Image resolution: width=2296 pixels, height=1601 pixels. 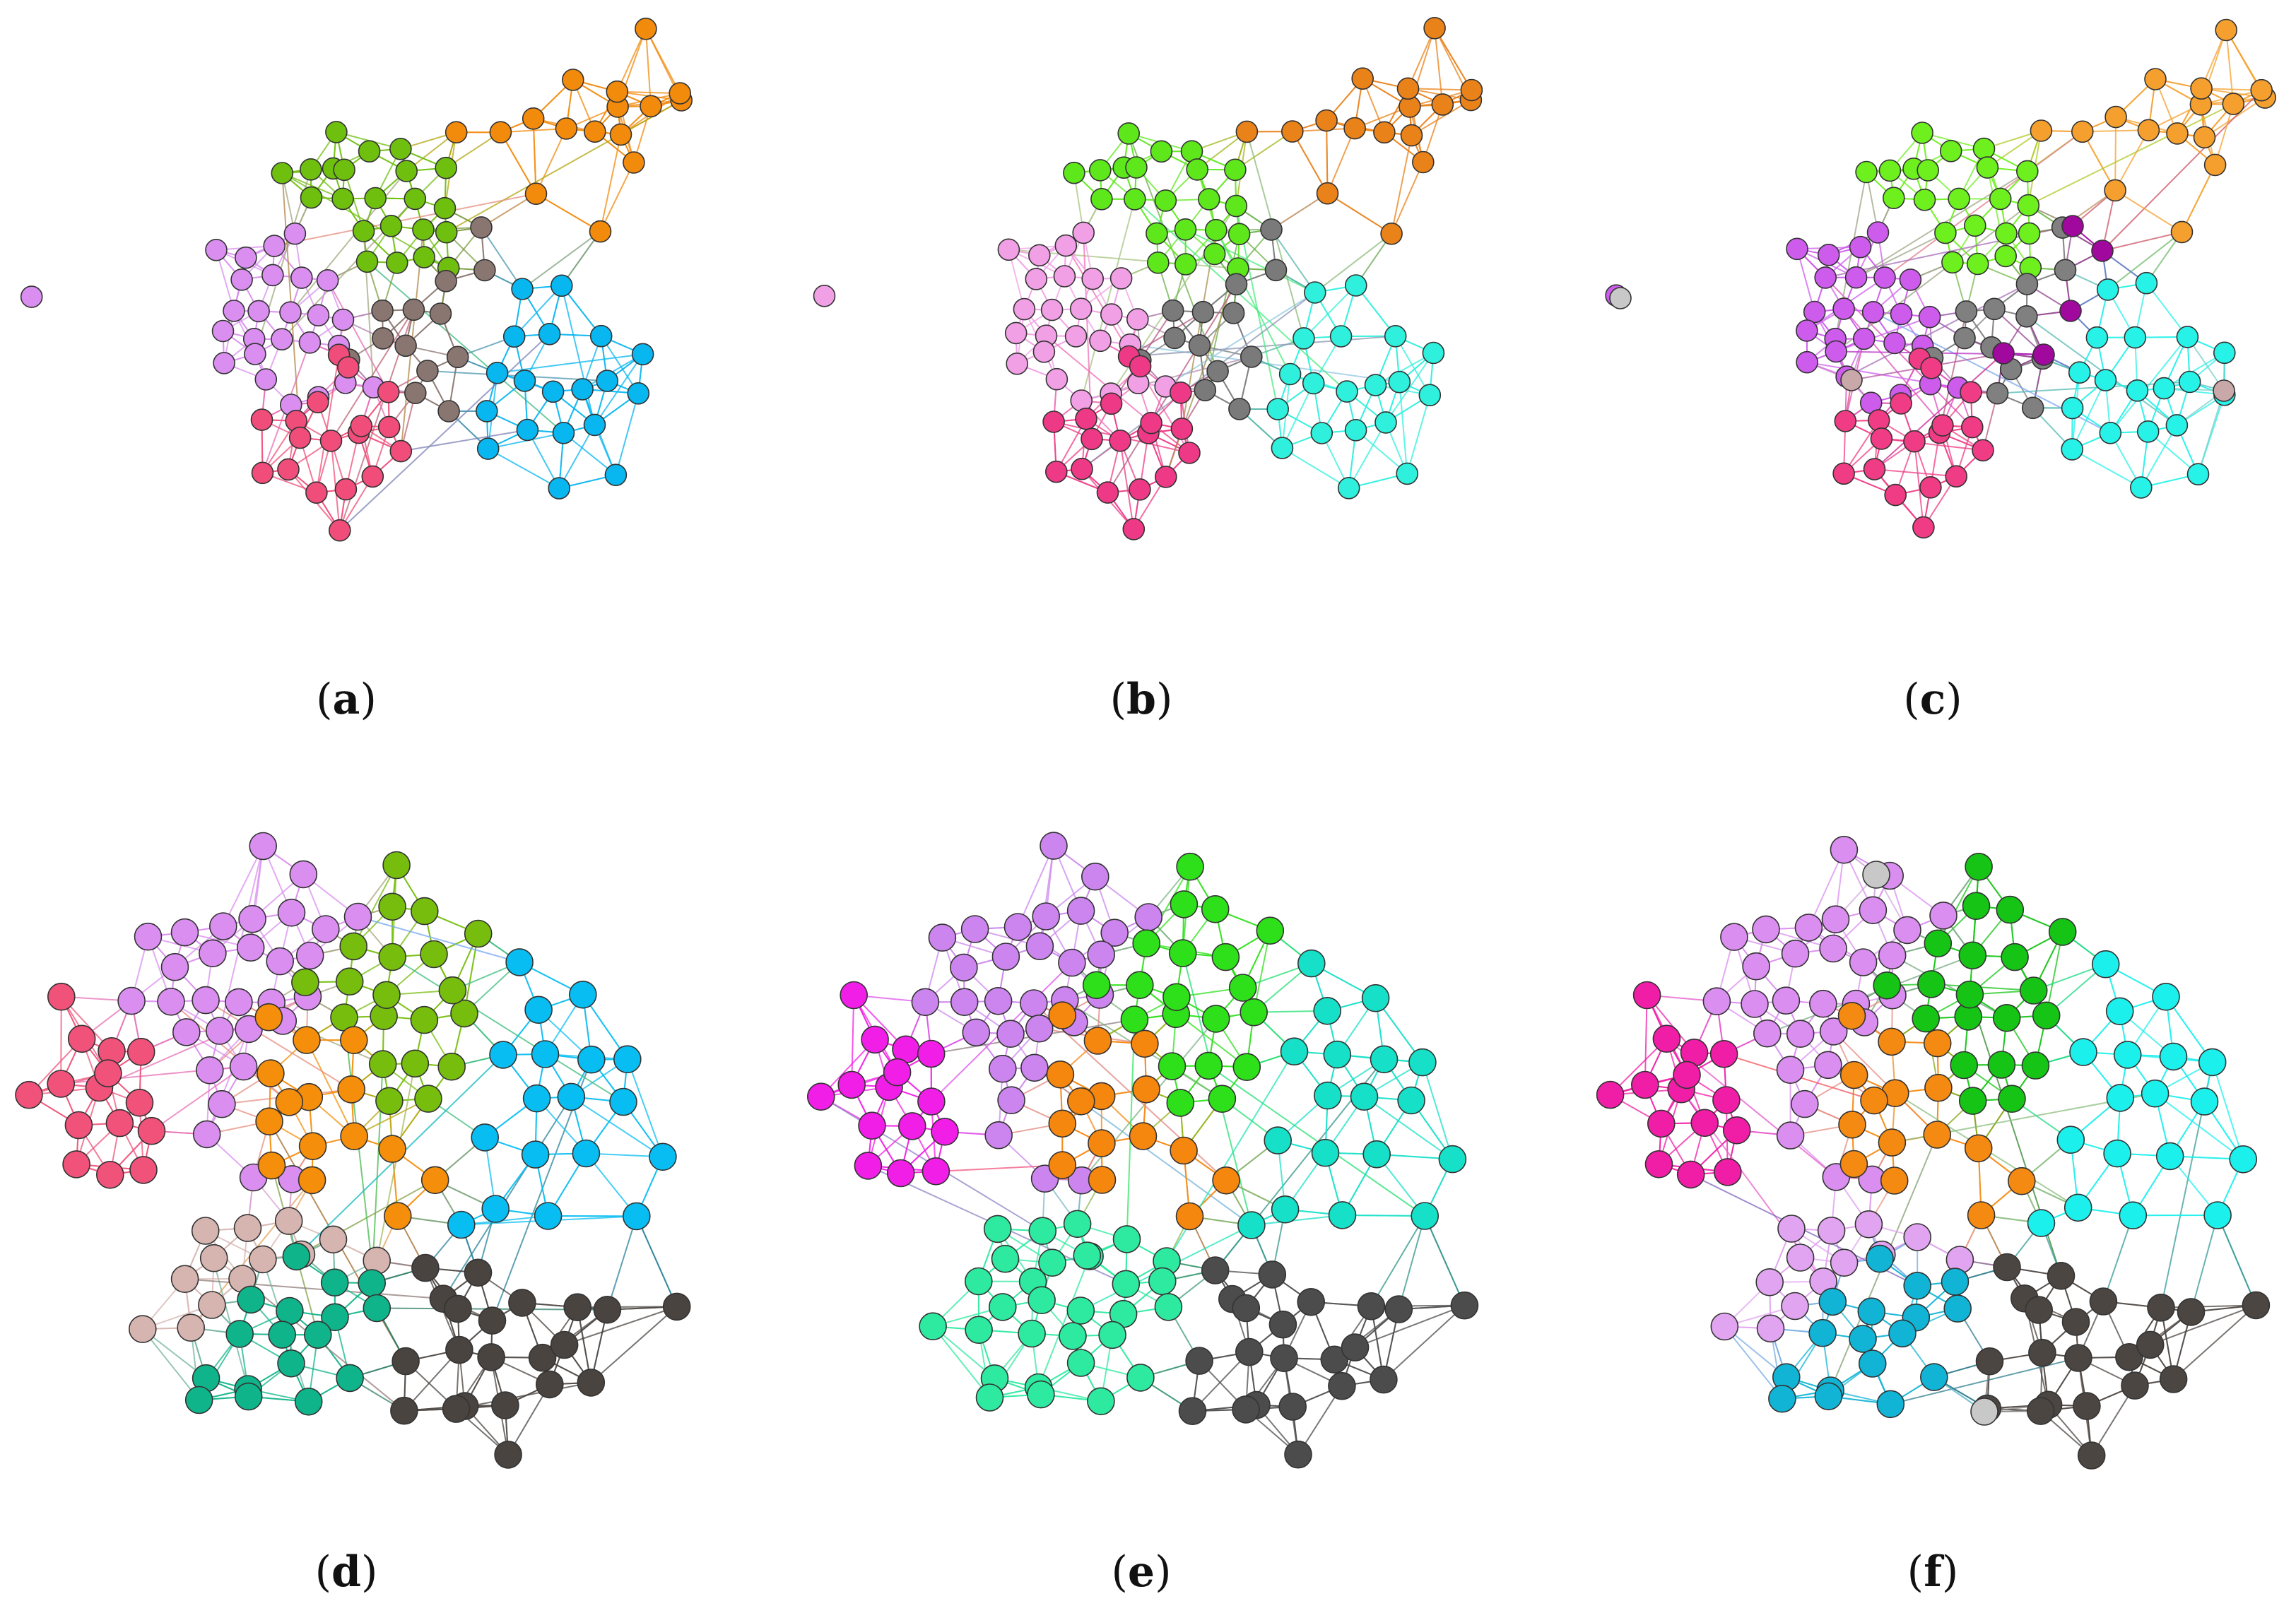 What do you see at coordinates (2102, 251) in the screenshot?
I see `node-purple` at bounding box center [2102, 251].